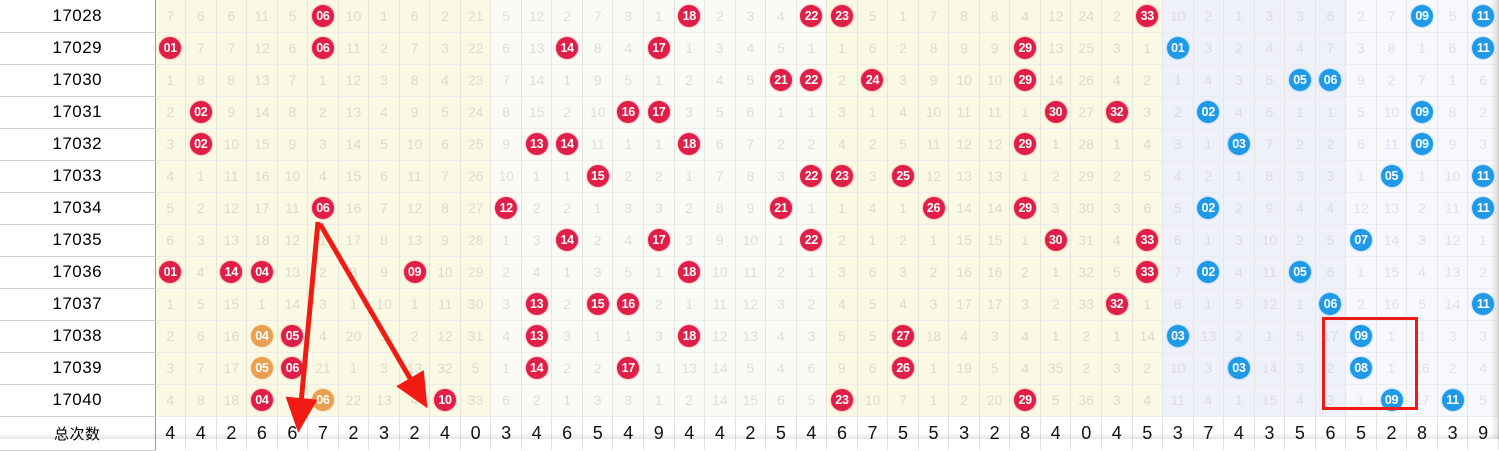  I want to click on red-ball: 29, so click(1025, 144).